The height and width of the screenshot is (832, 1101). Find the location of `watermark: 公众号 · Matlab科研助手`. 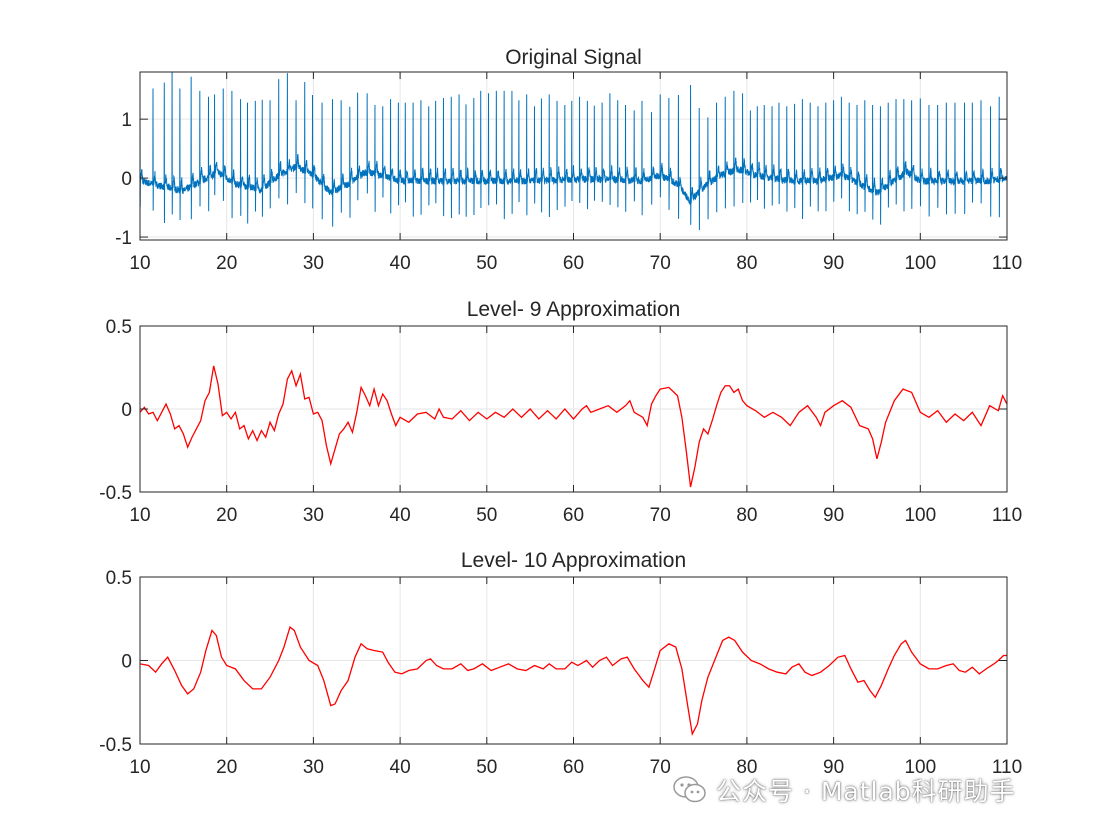

watermark: 公众号 · Matlab科研助手 is located at coordinates (844, 790).